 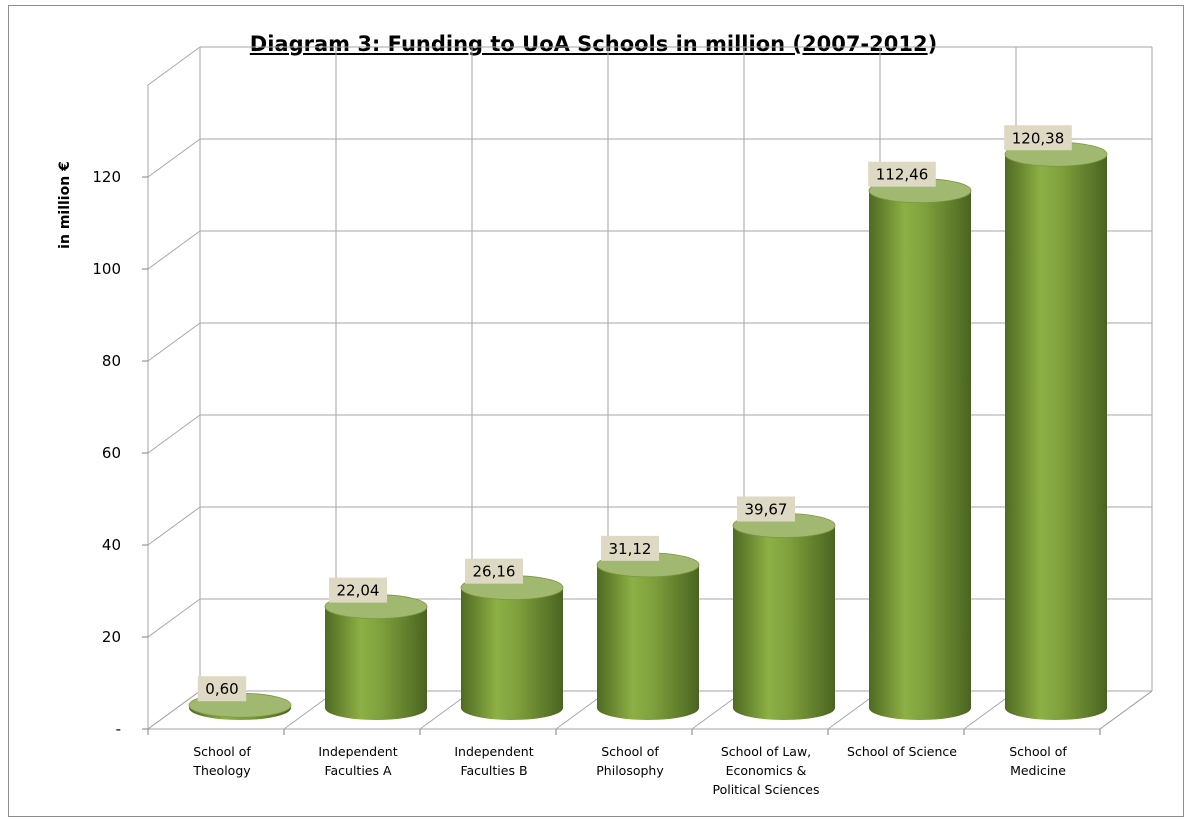 I want to click on category-label: Philosophy, so click(x=630, y=770).